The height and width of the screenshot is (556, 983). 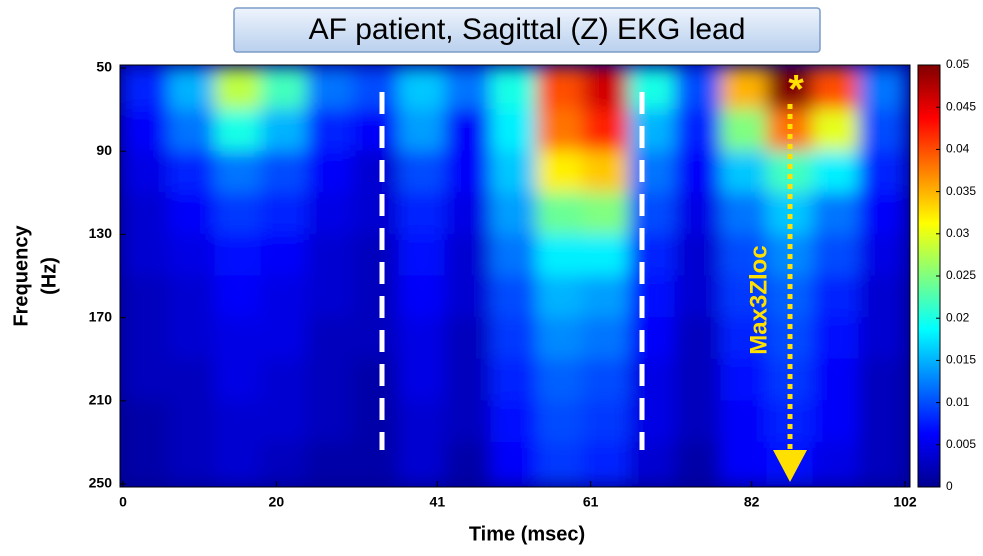 I want to click on x-tick-label: 0, so click(x=123, y=502).